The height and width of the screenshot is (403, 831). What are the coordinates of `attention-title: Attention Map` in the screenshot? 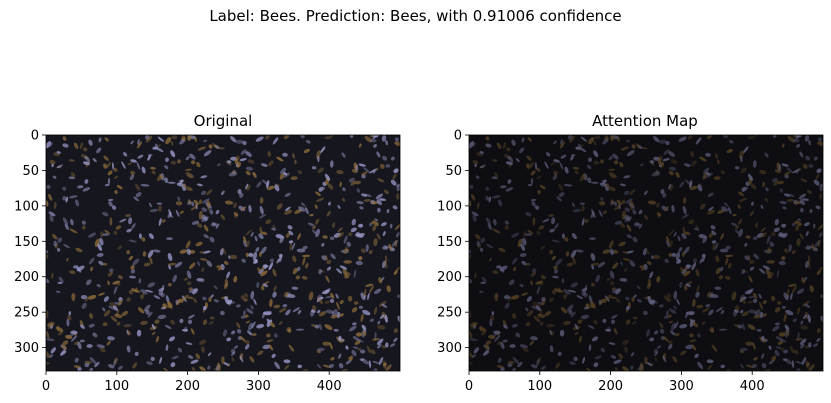 It's located at (645, 121).